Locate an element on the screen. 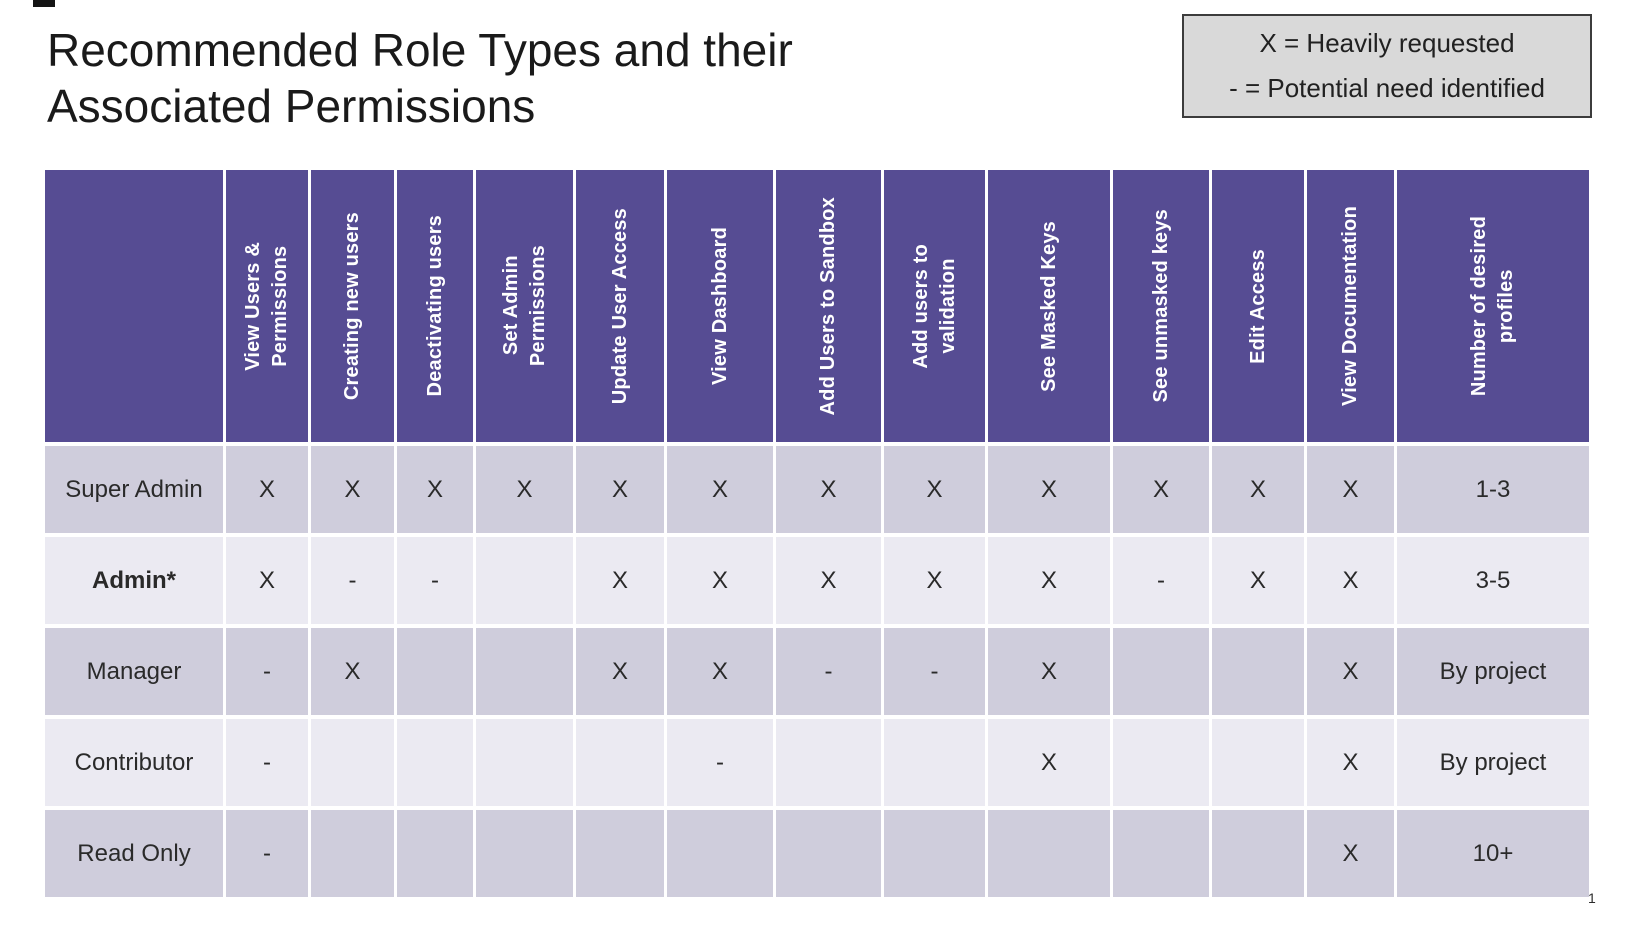 This screenshot has width=1644, height=936. column-header-label: Set Admin Permissions is located at coordinates (524, 306).